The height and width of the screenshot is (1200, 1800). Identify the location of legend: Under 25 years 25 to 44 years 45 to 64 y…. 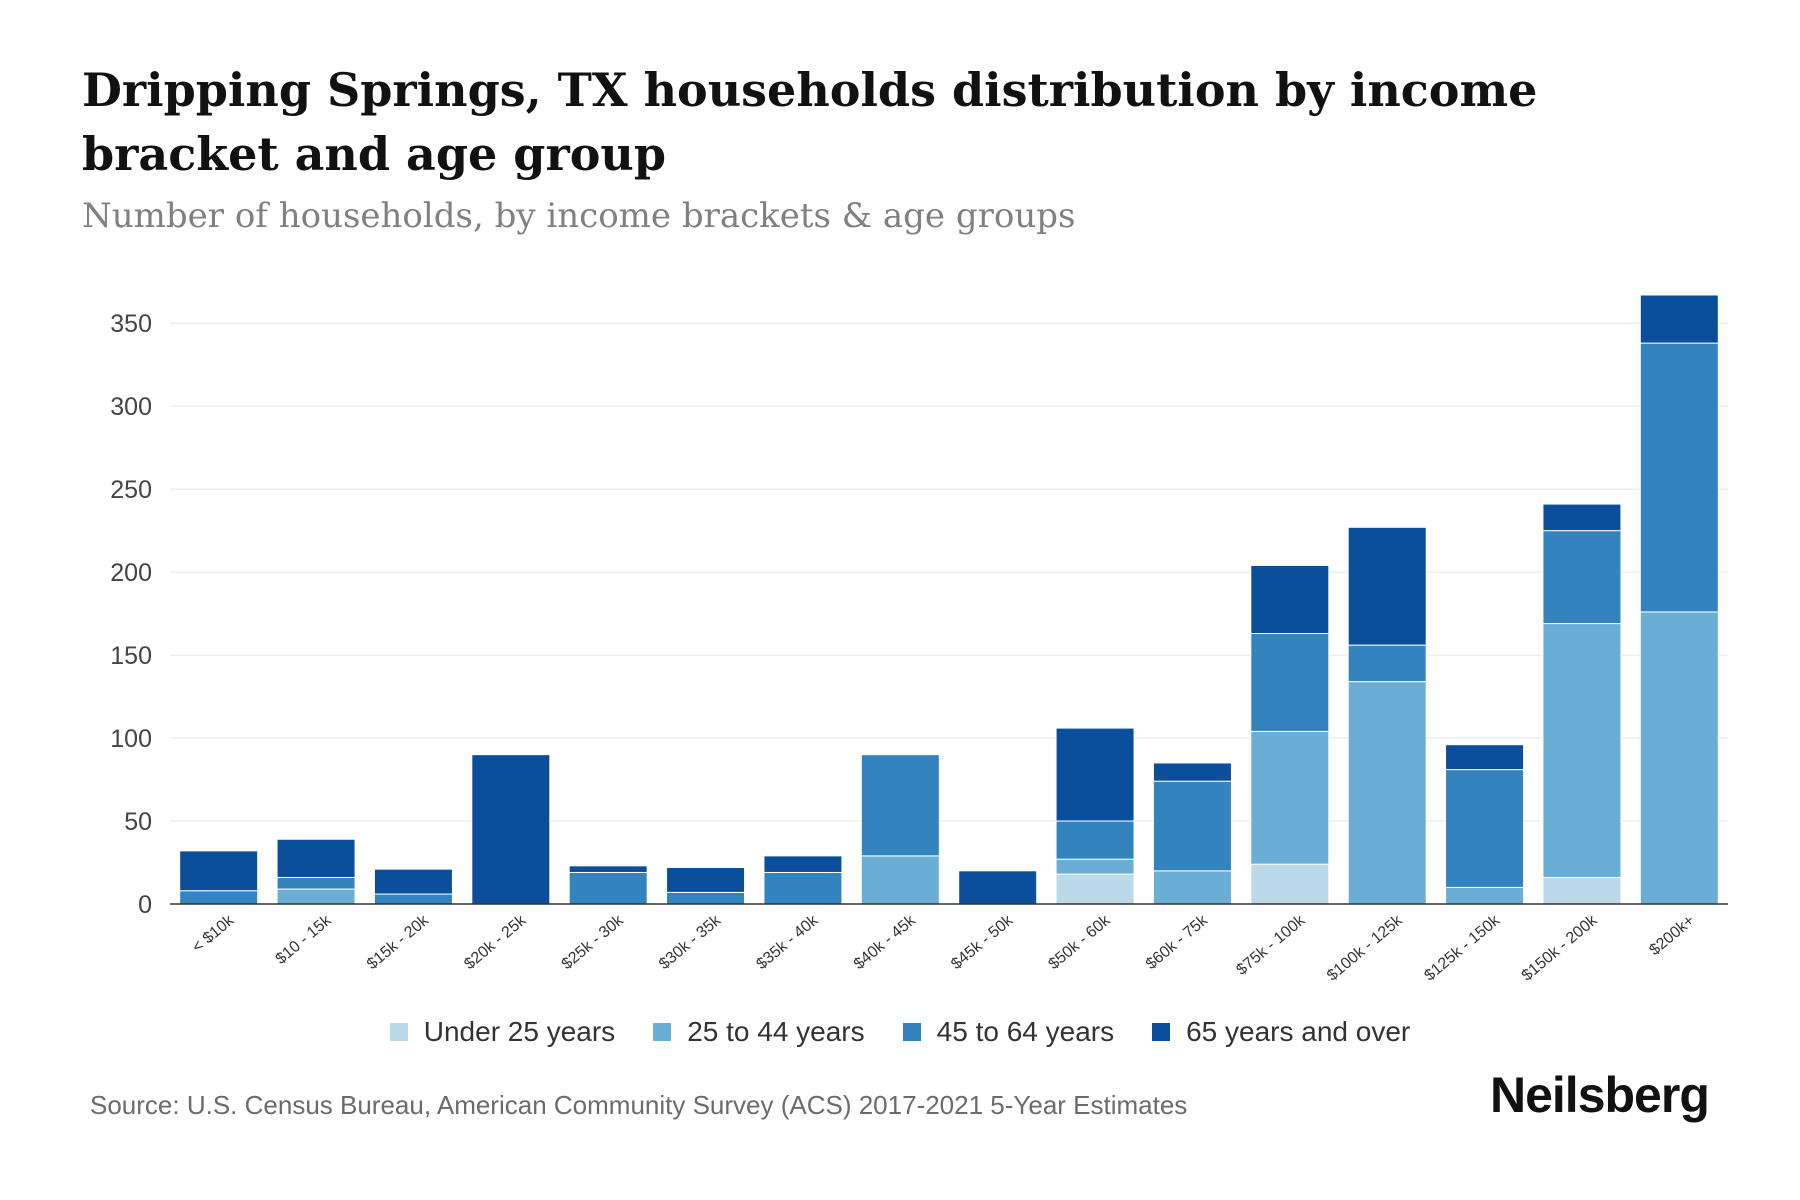
(900, 1032).